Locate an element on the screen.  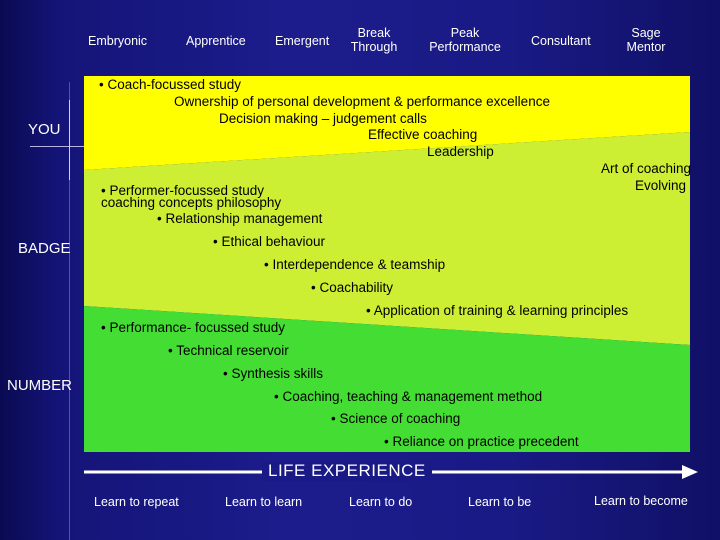
you-item-evolving: Evolving is located at coordinates (660, 185).